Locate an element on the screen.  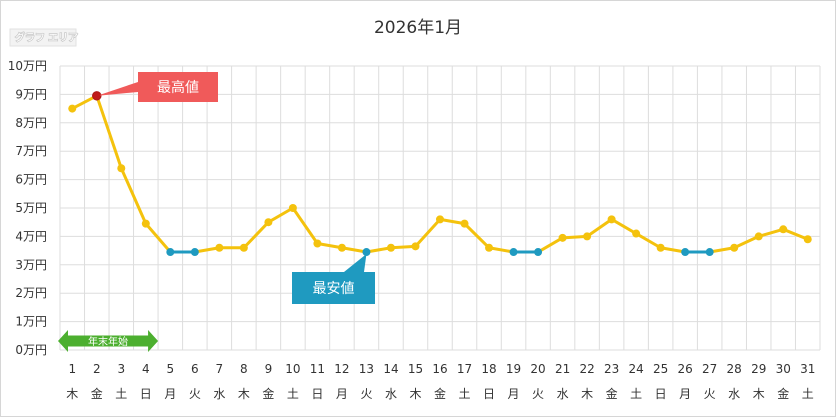
y-tick-label: 6万円 is located at coordinates (31, 180).